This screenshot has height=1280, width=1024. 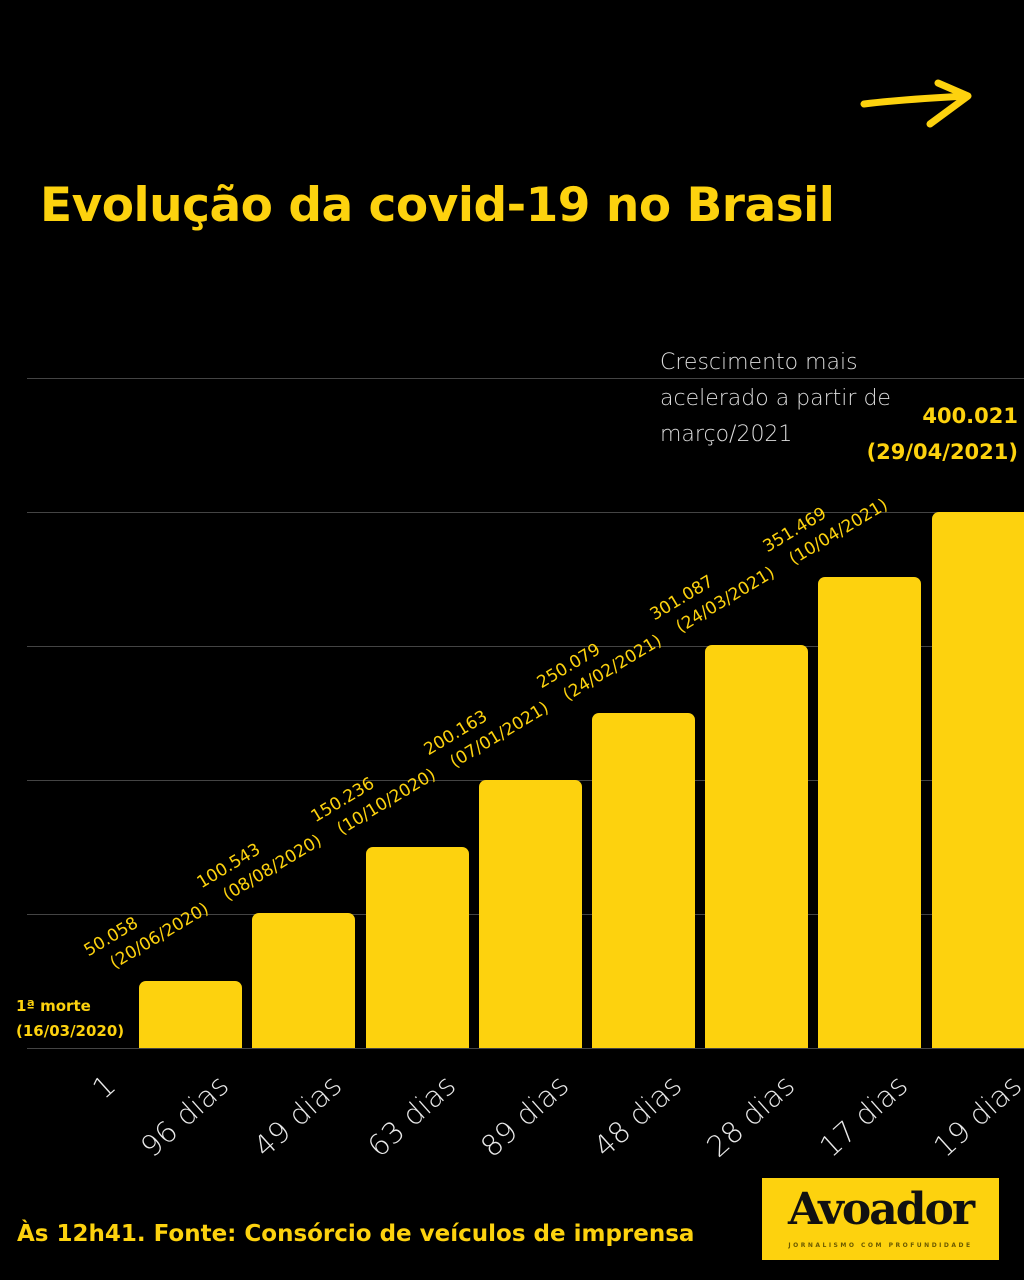 I want to click on chart-title: Evolução da covid-19 no Brasil, so click(x=437, y=205).